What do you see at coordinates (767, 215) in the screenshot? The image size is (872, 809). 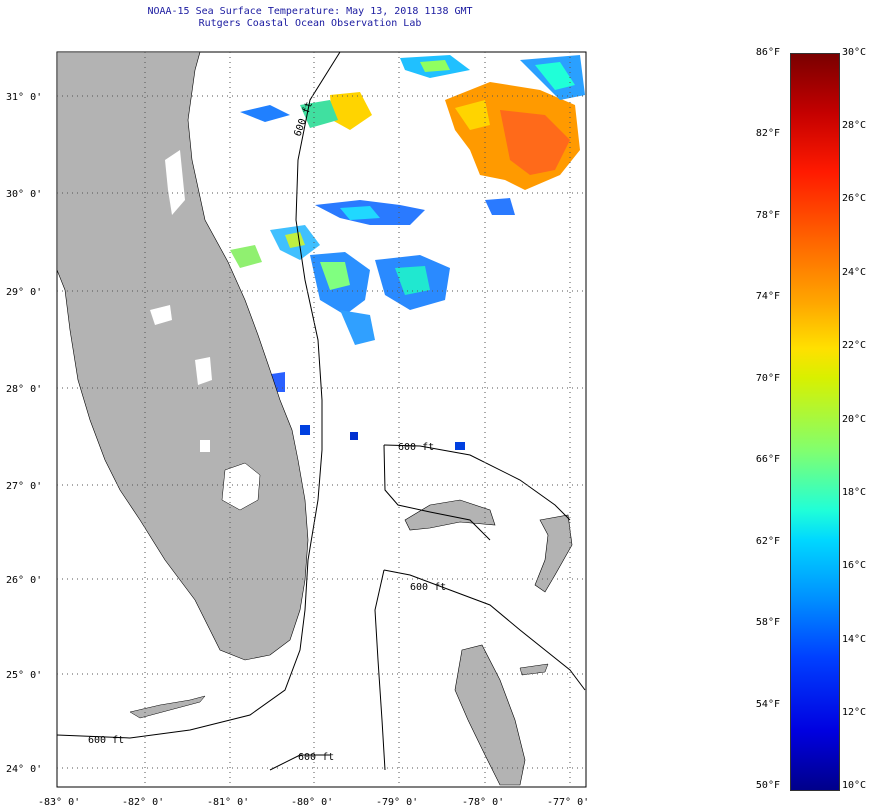 I see `colorbar-f-label: 78°F` at bounding box center [767, 215].